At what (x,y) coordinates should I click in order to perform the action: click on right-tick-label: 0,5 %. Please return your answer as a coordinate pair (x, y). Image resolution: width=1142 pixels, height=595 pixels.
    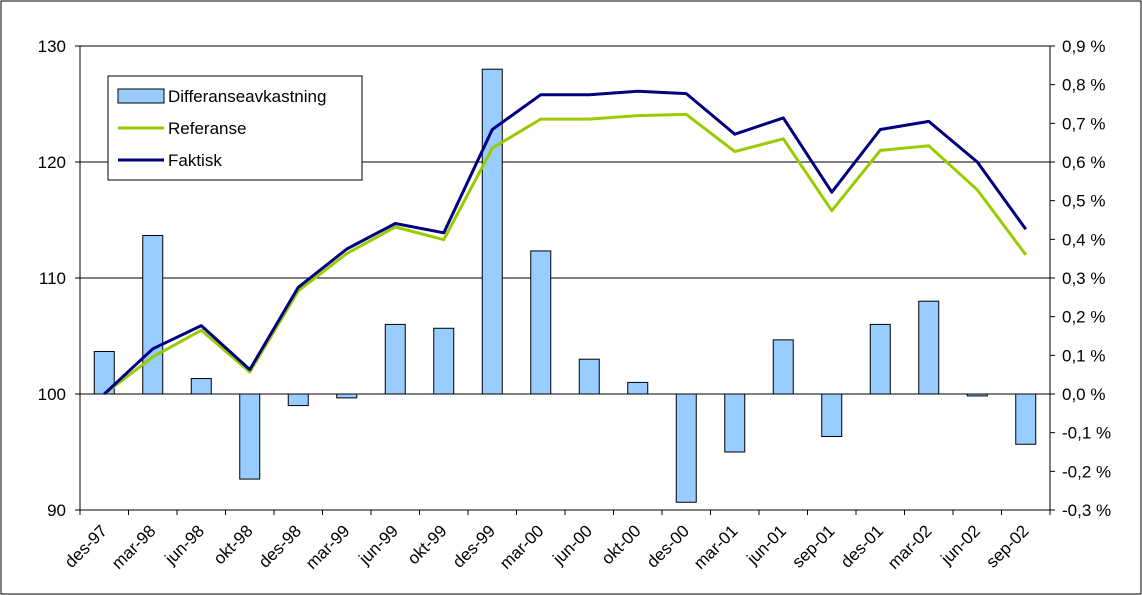
    Looking at the image, I should click on (1083, 201).